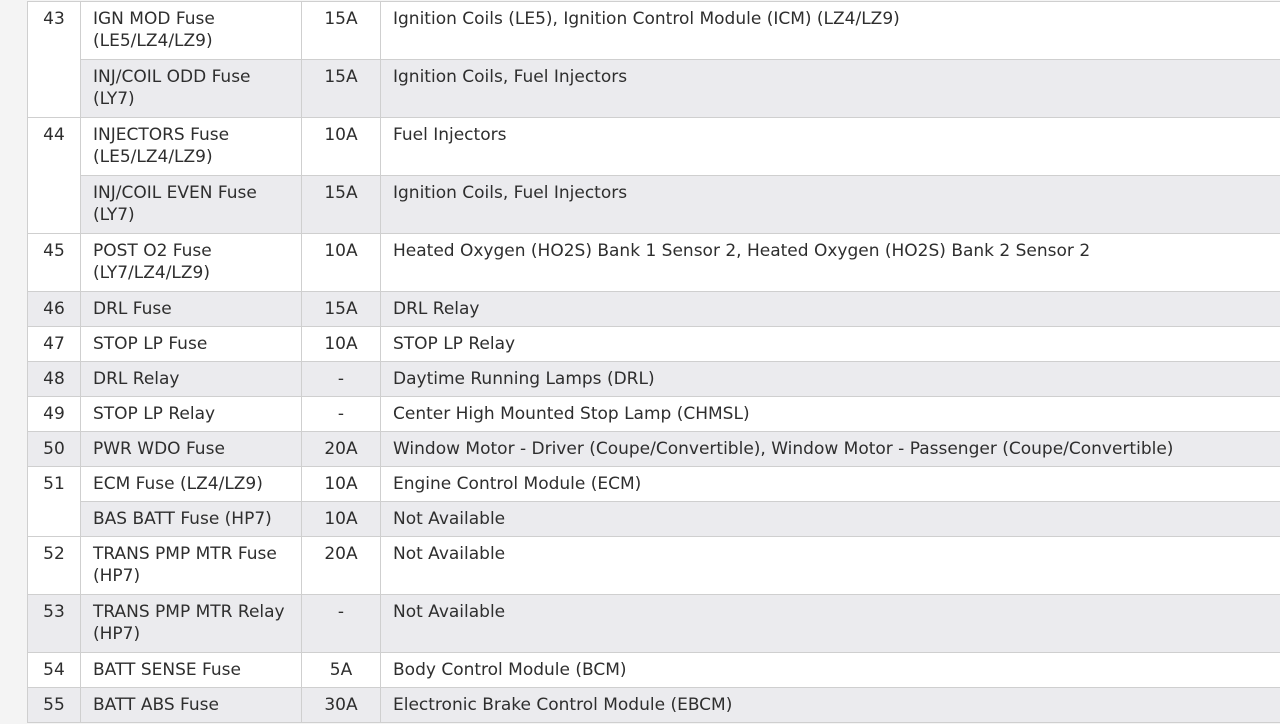 Image resolution: width=1280 pixels, height=724 pixels. I want to click on fuse-number-cell: 45, so click(54, 262).